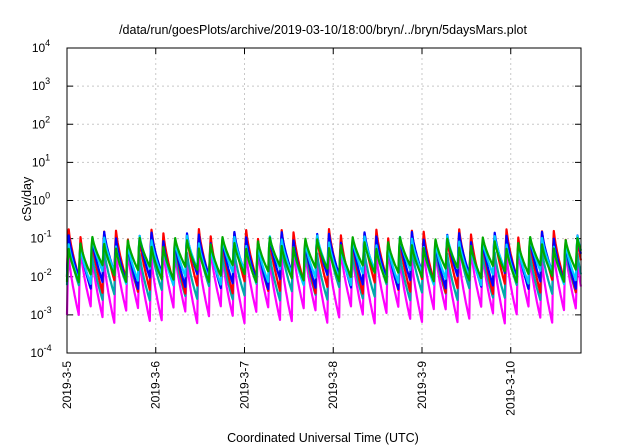 The width and height of the screenshot is (640, 448). I want to click on y-tick-label: 10⁻², so click(40, 275).